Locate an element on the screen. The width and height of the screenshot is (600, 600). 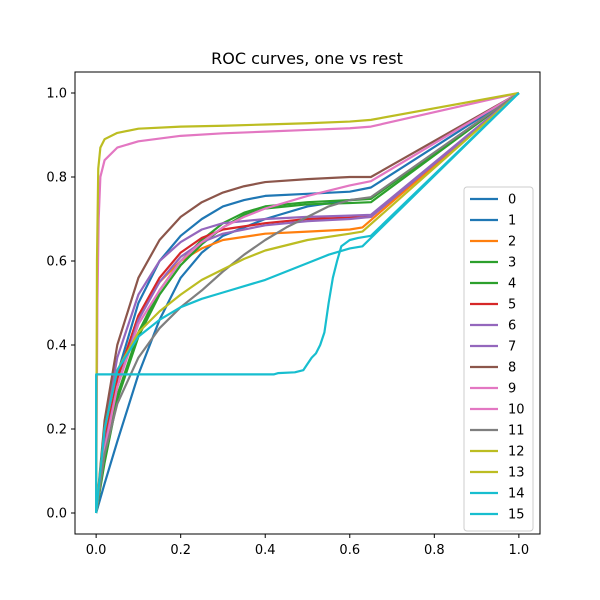
legend-label-9: 9 is located at coordinates (512, 389).